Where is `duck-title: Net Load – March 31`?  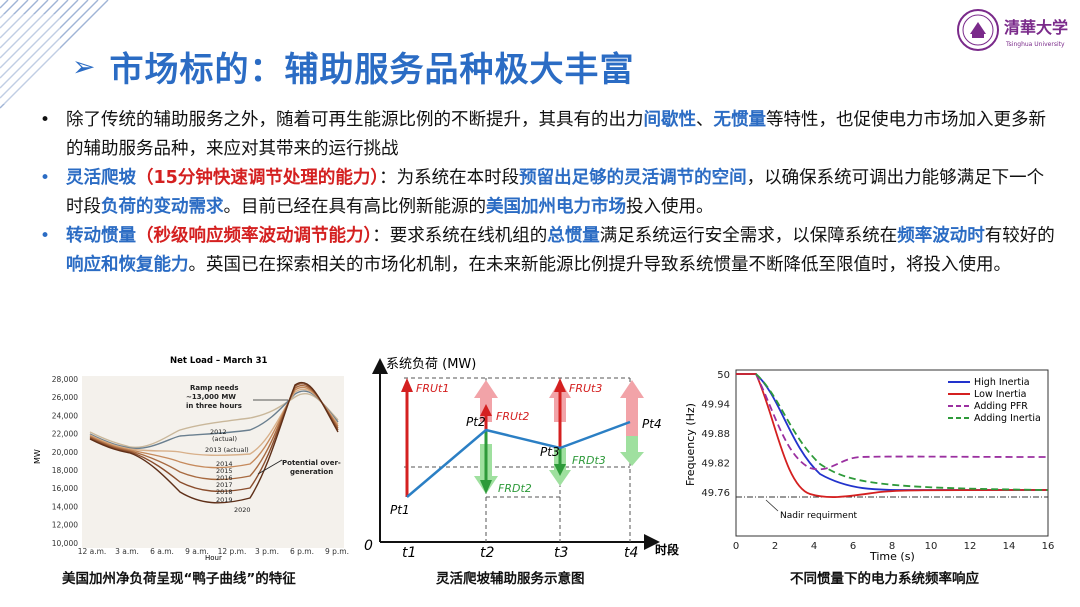 duck-title: Net Load – March 31 is located at coordinates (218, 361).